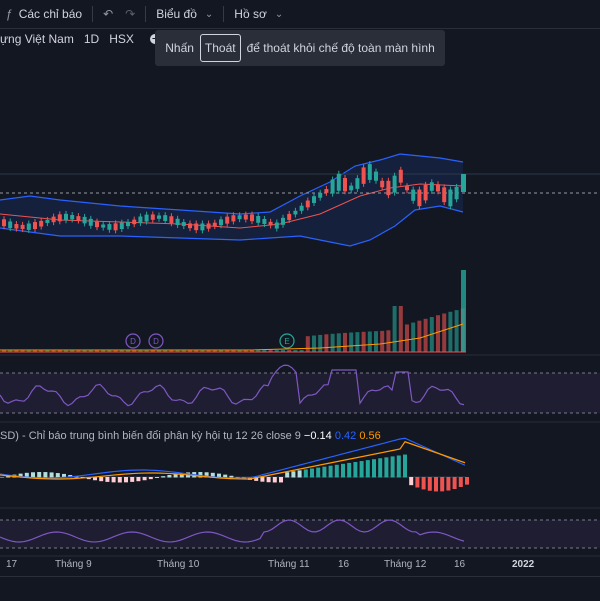  Describe the element at coordinates (232, 206) in the screenshot. I see `bollinger-basis` at that location.